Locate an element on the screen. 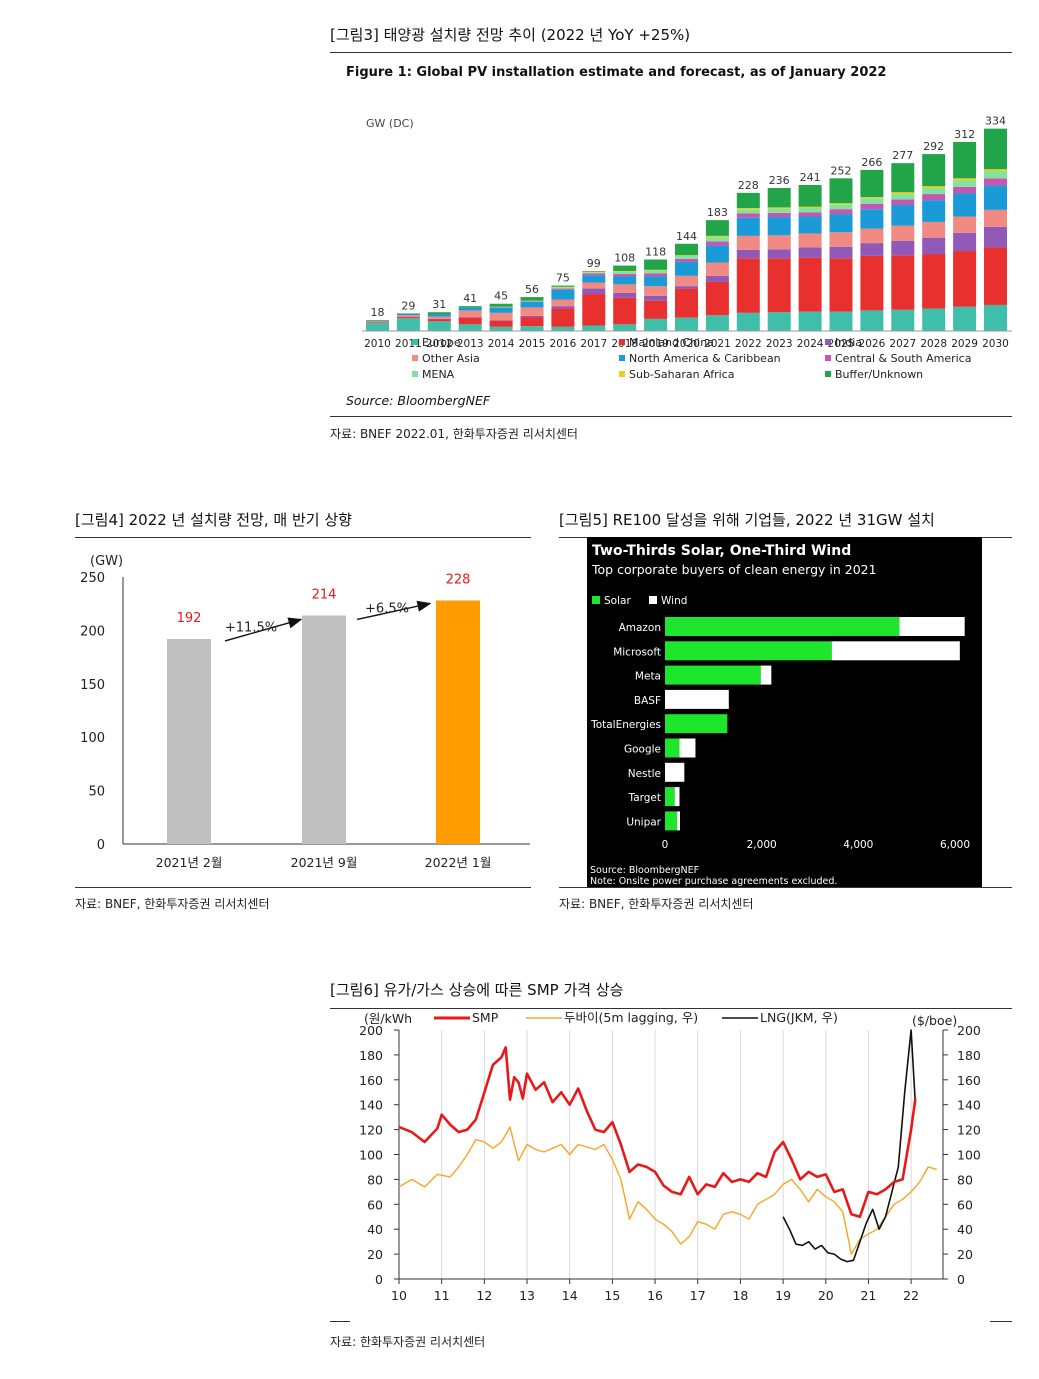 The height and width of the screenshot is (1379, 1039). left-axis-unit: (원/kWh is located at coordinates (388, 1018).